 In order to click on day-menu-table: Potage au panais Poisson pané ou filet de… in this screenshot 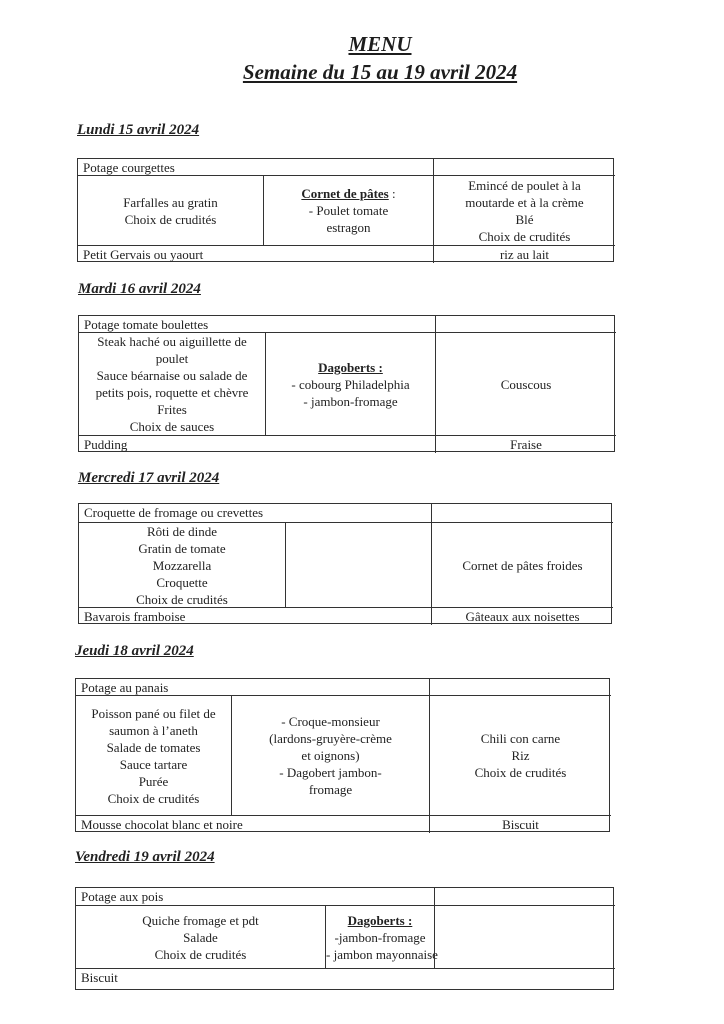, I will do `click(343, 755)`.